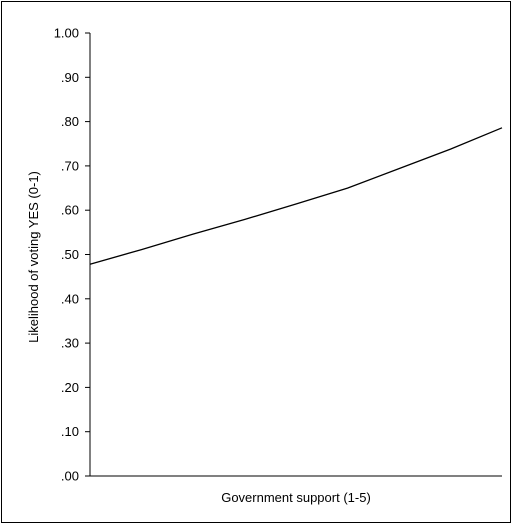 The width and height of the screenshot is (512, 524). Describe the element at coordinates (296, 497) in the screenshot. I see `x-axis-title: Government support (1-5)` at that location.